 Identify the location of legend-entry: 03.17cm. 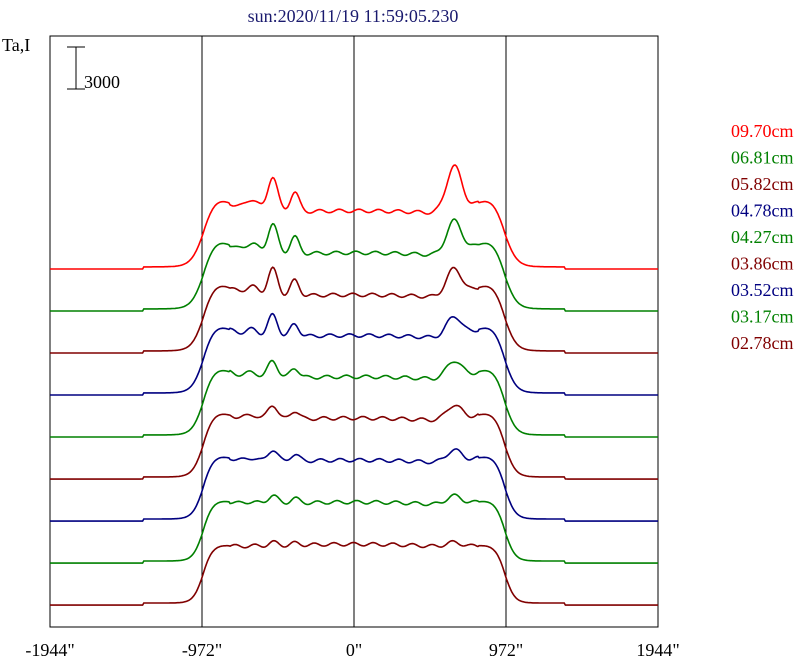
(762, 317).